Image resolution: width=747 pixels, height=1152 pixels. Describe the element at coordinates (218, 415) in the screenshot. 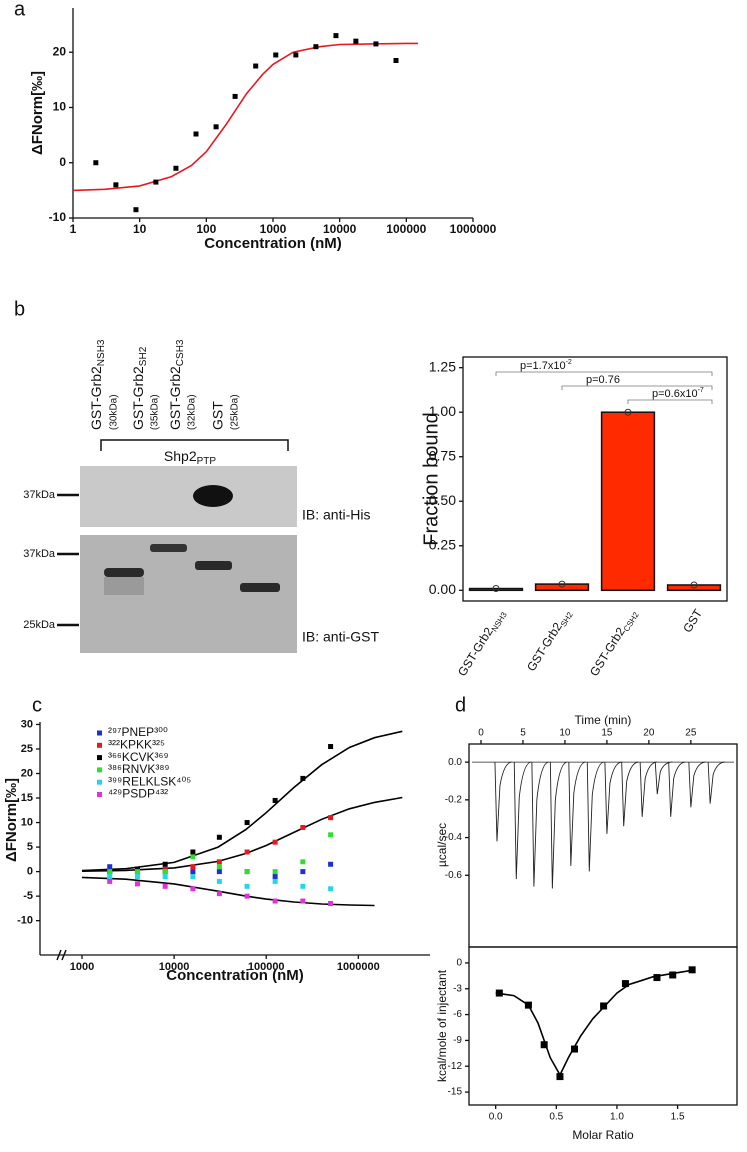

I see `lane-label: GST` at that location.